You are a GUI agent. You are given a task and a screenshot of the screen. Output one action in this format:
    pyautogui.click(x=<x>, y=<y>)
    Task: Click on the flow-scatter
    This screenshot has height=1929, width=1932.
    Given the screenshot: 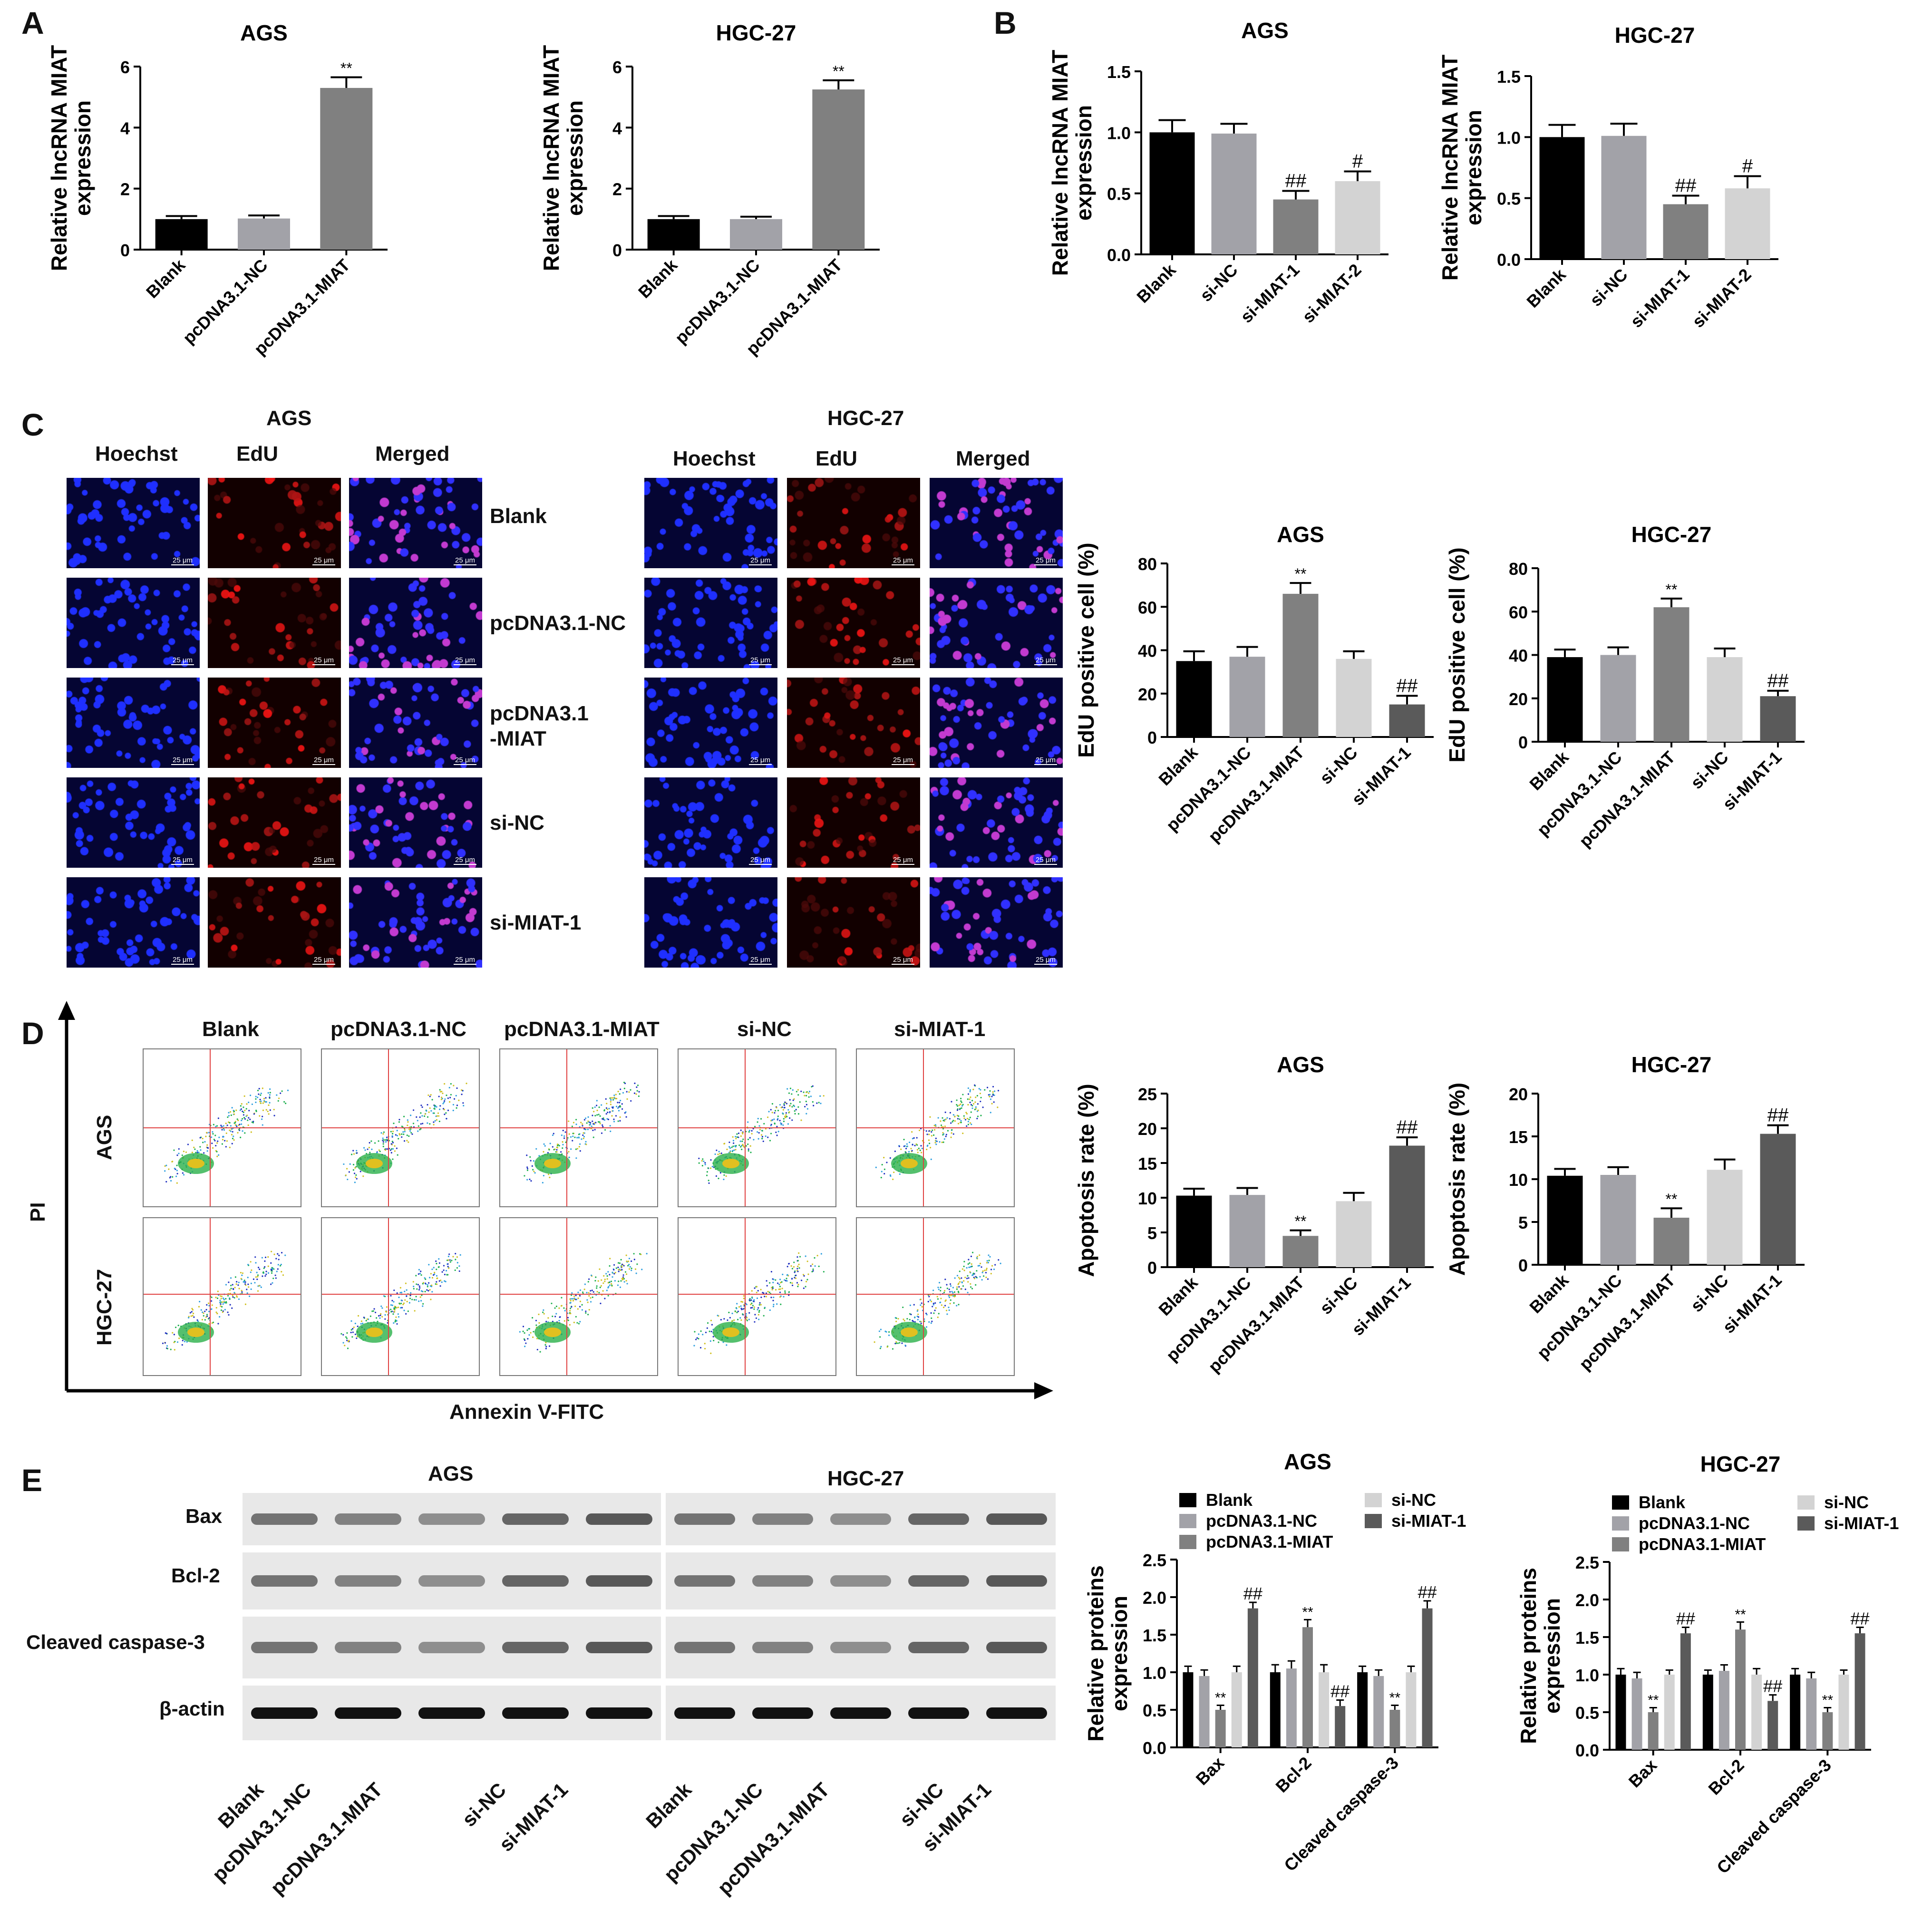 What is the action you would take?
    pyautogui.click(x=757, y=1127)
    